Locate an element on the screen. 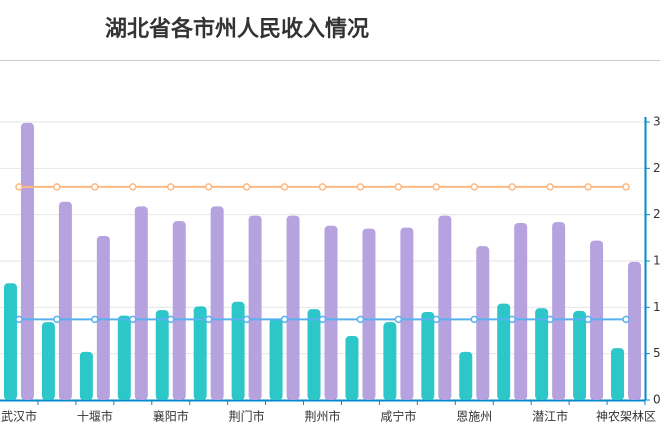 This screenshot has height=428, width=660. y-tick-label: 10000 is located at coordinates (656, 307).